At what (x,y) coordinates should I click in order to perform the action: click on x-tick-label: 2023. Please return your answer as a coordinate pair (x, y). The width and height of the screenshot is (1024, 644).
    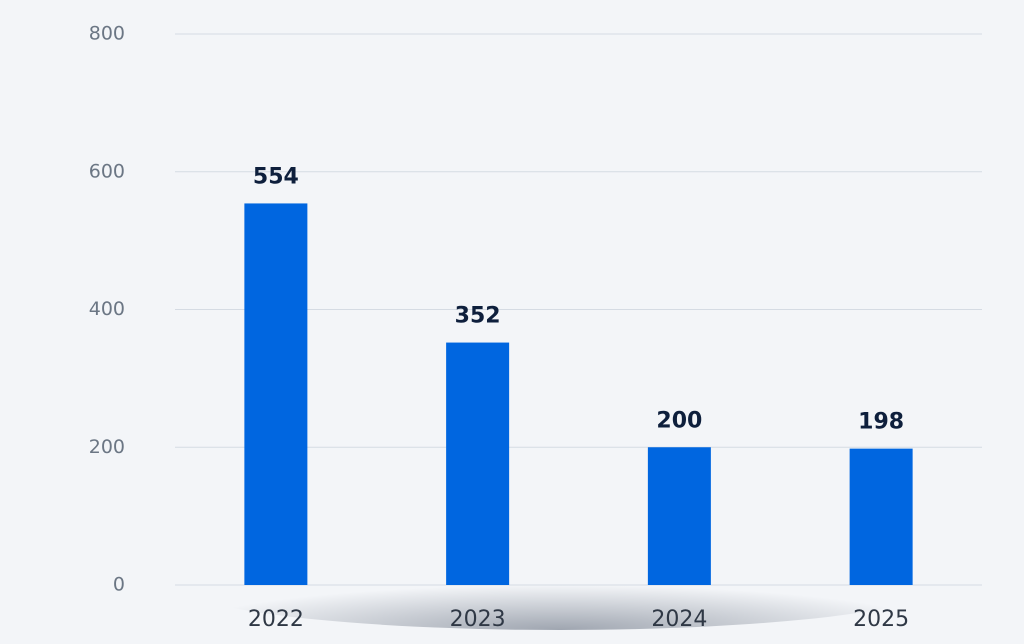
    Looking at the image, I should click on (478, 619).